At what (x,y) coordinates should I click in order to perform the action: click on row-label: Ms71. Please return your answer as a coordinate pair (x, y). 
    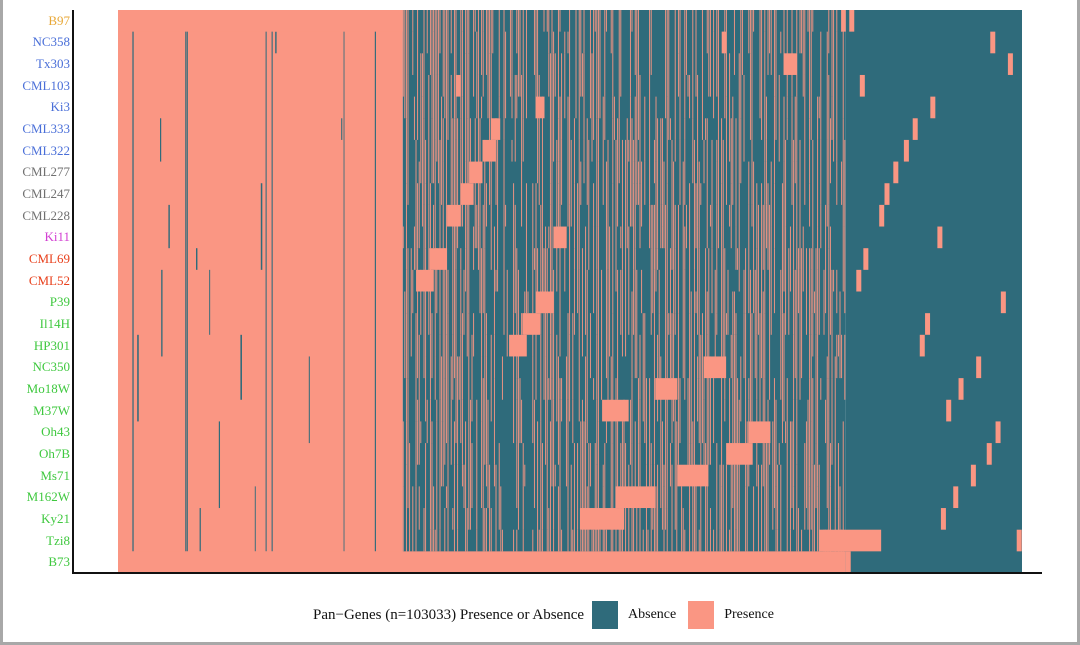
    Looking at the image, I should click on (55, 475).